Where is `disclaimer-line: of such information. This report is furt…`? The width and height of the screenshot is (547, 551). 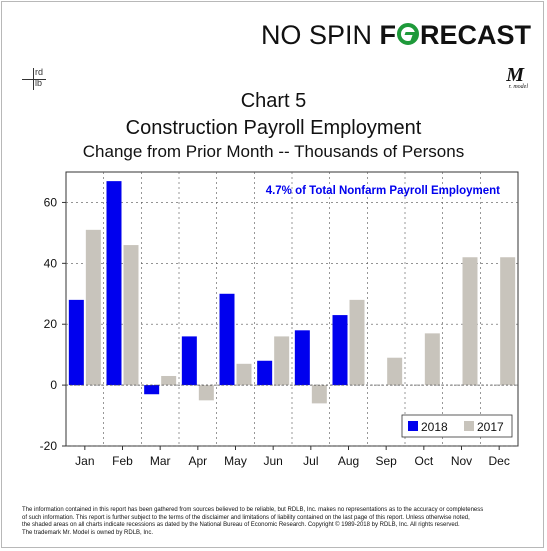
disclaimer-line: of such information. This report is furt… is located at coordinates (246, 517).